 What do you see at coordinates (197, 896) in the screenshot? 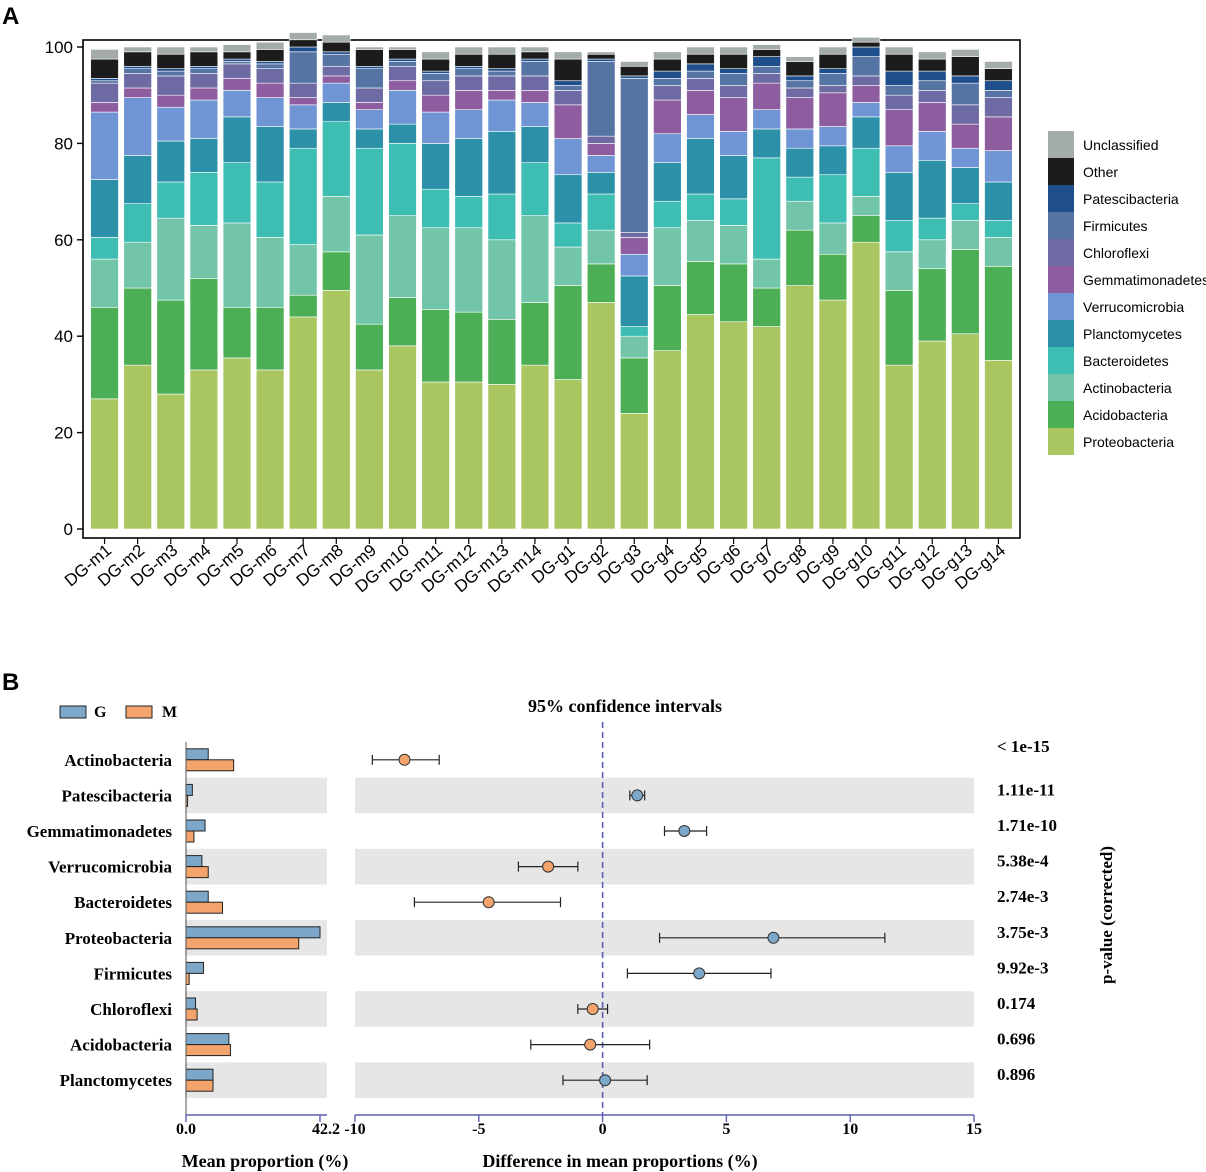
I see `bar-g` at bounding box center [197, 896].